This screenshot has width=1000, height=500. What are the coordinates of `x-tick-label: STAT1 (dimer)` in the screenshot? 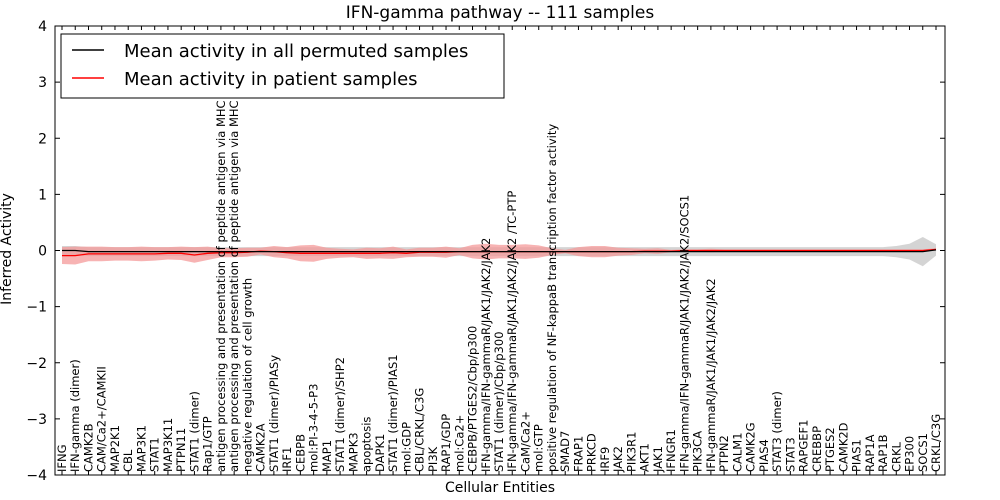 It's located at (194, 431).